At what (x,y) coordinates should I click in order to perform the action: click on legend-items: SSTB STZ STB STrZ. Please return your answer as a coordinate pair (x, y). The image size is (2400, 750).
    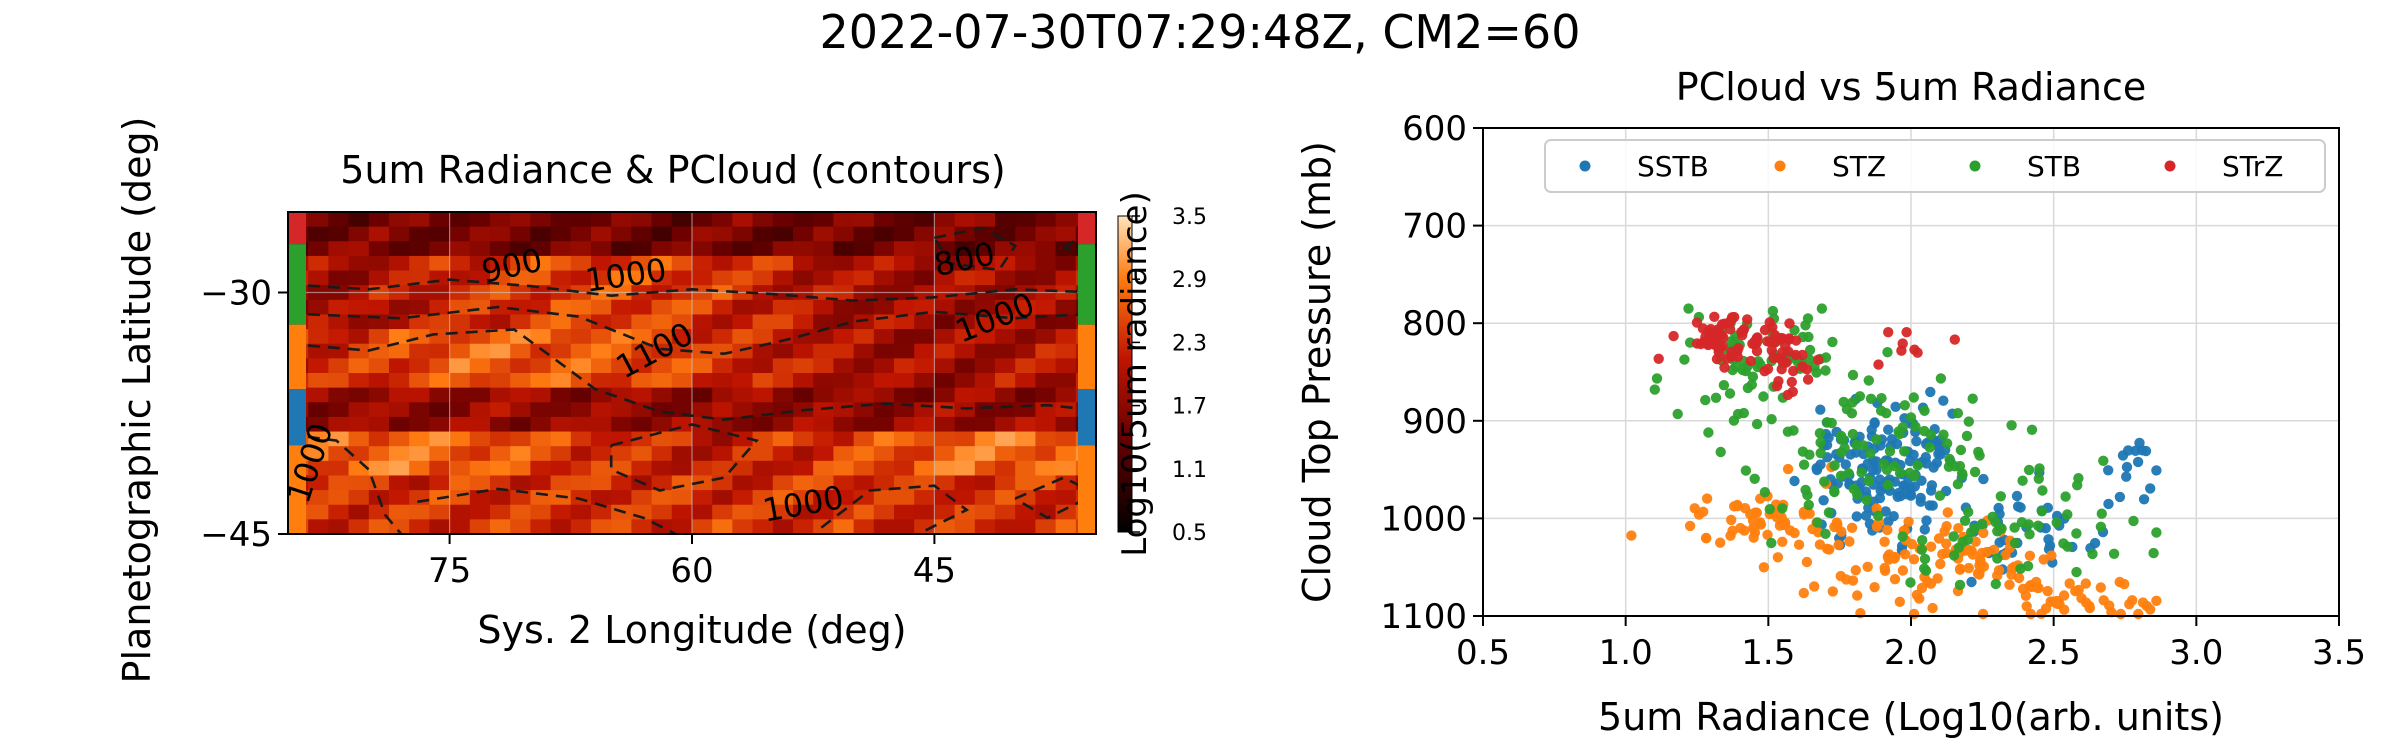
    Looking at the image, I should click on (1931, 166).